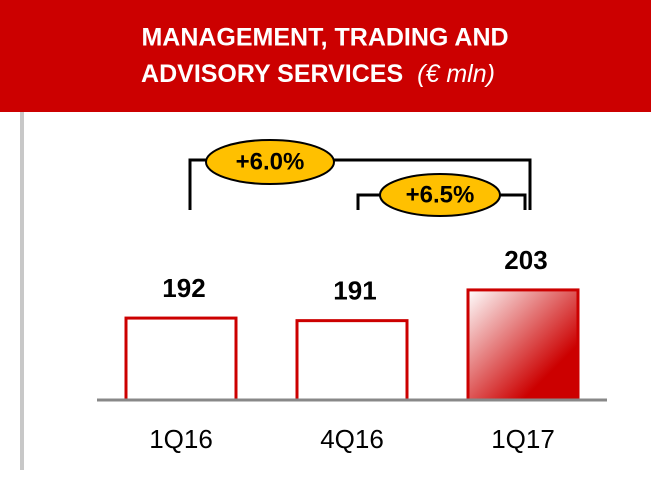 Image resolution: width=651 pixels, height=481 pixels. Describe the element at coordinates (183, 288) in the screenshot. I see `value-label: 192` at that location.